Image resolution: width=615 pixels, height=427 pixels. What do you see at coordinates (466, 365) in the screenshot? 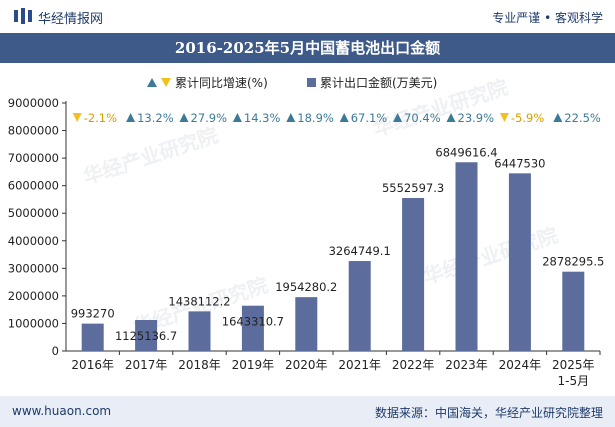
I see `x-tick-label: 2023年` at bounding box center [466, 365].